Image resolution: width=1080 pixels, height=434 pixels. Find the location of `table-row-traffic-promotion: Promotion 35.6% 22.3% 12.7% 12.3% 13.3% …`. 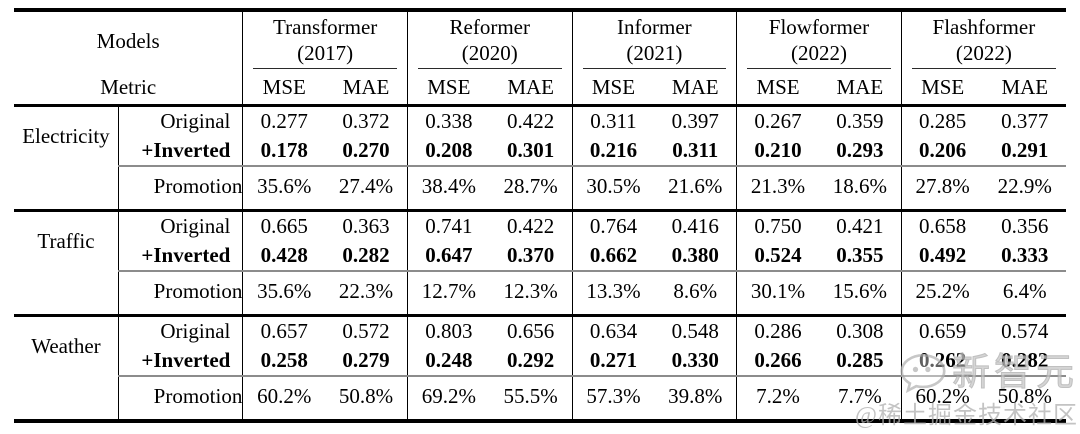

table-row-traffic-promotion: Promotion 35.6% 22.3% 12.7% 12.3% 13.3% … is located at coordinates (540, 293).